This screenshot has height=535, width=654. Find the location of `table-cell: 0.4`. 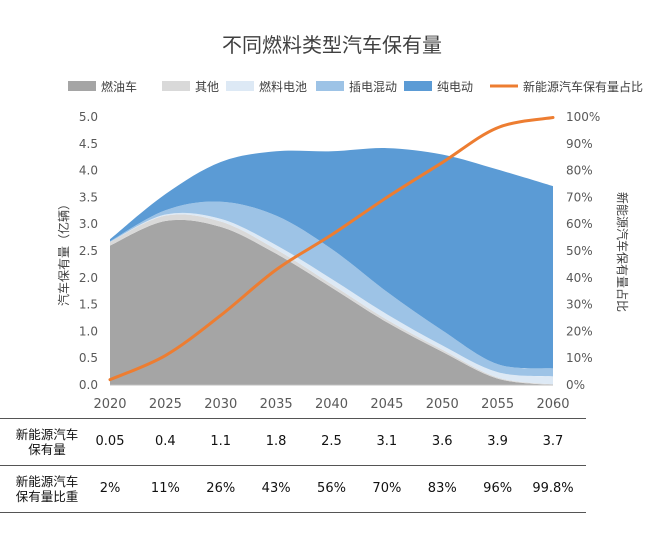

table-cell: 0.4 is located at coordinates (165, 441).